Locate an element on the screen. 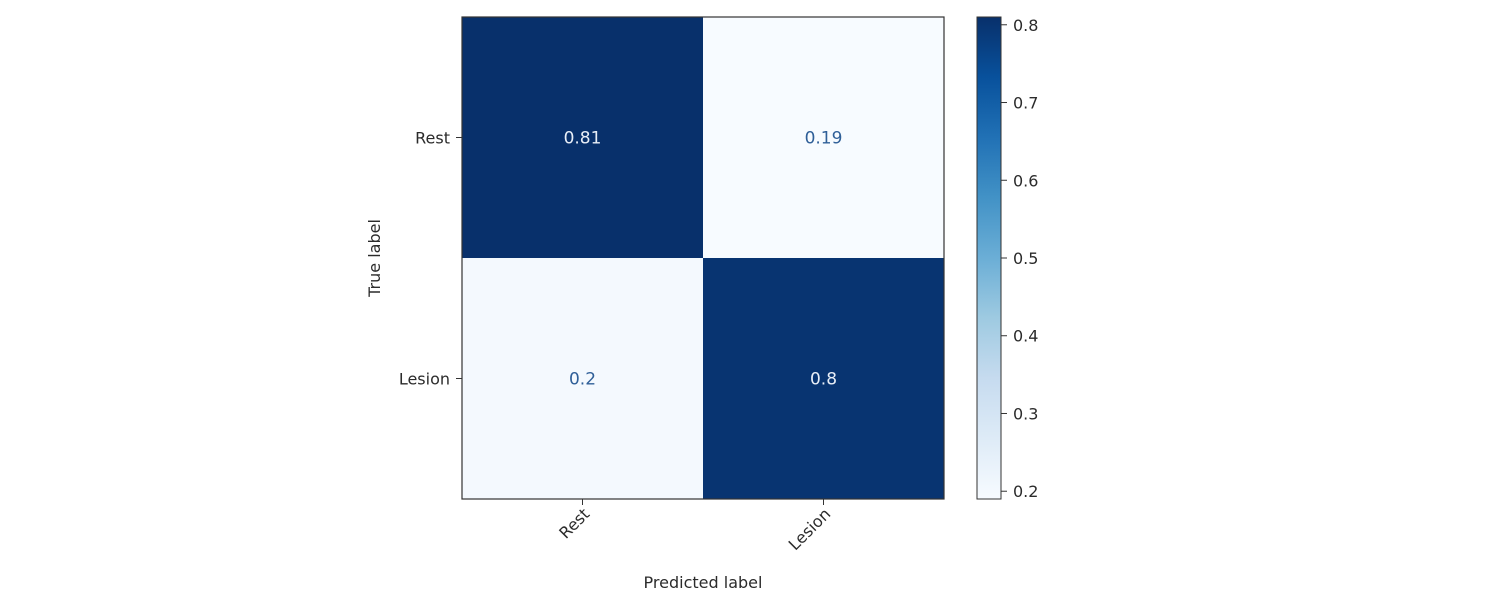 The width and height of the screenshot is (1500, 600). y-tick-label: Lesion is located at coordinates (424, 379).